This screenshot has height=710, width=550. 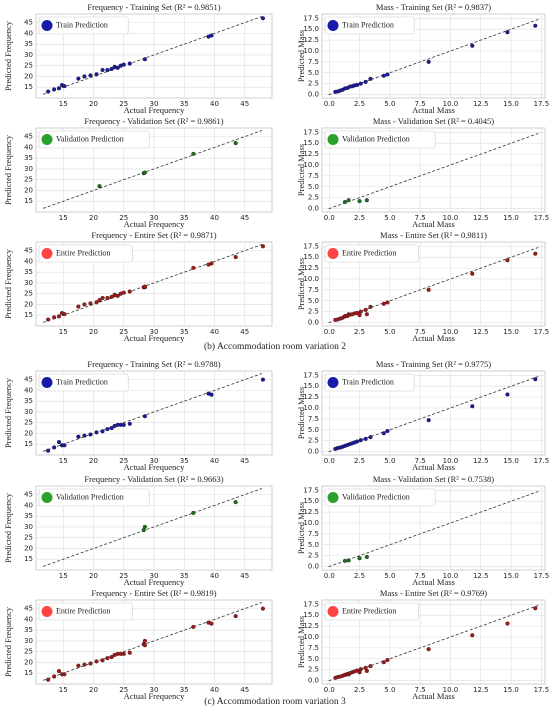 I want to click on chart-title: Frequency - Entire Set (R² = 0.9871), so click(x=153, y=235).